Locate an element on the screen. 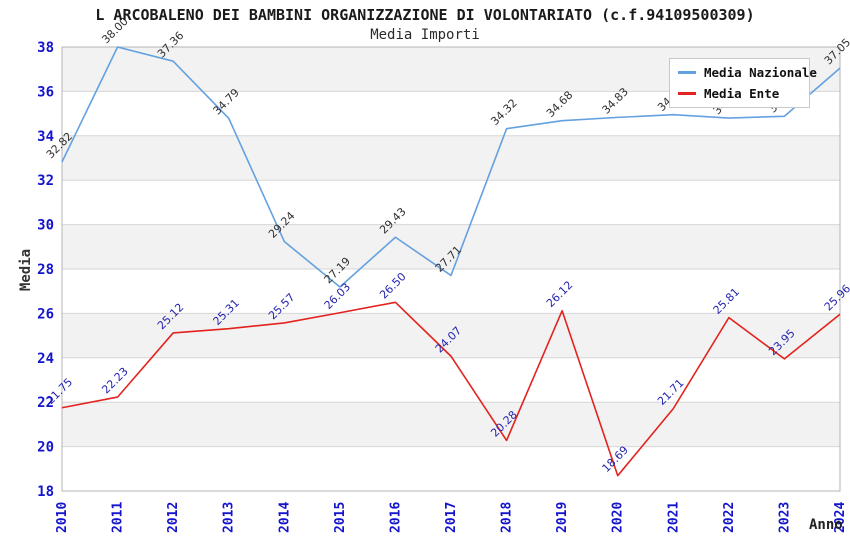  x-tick-label: 2016 is located at coordinates (395, 517).